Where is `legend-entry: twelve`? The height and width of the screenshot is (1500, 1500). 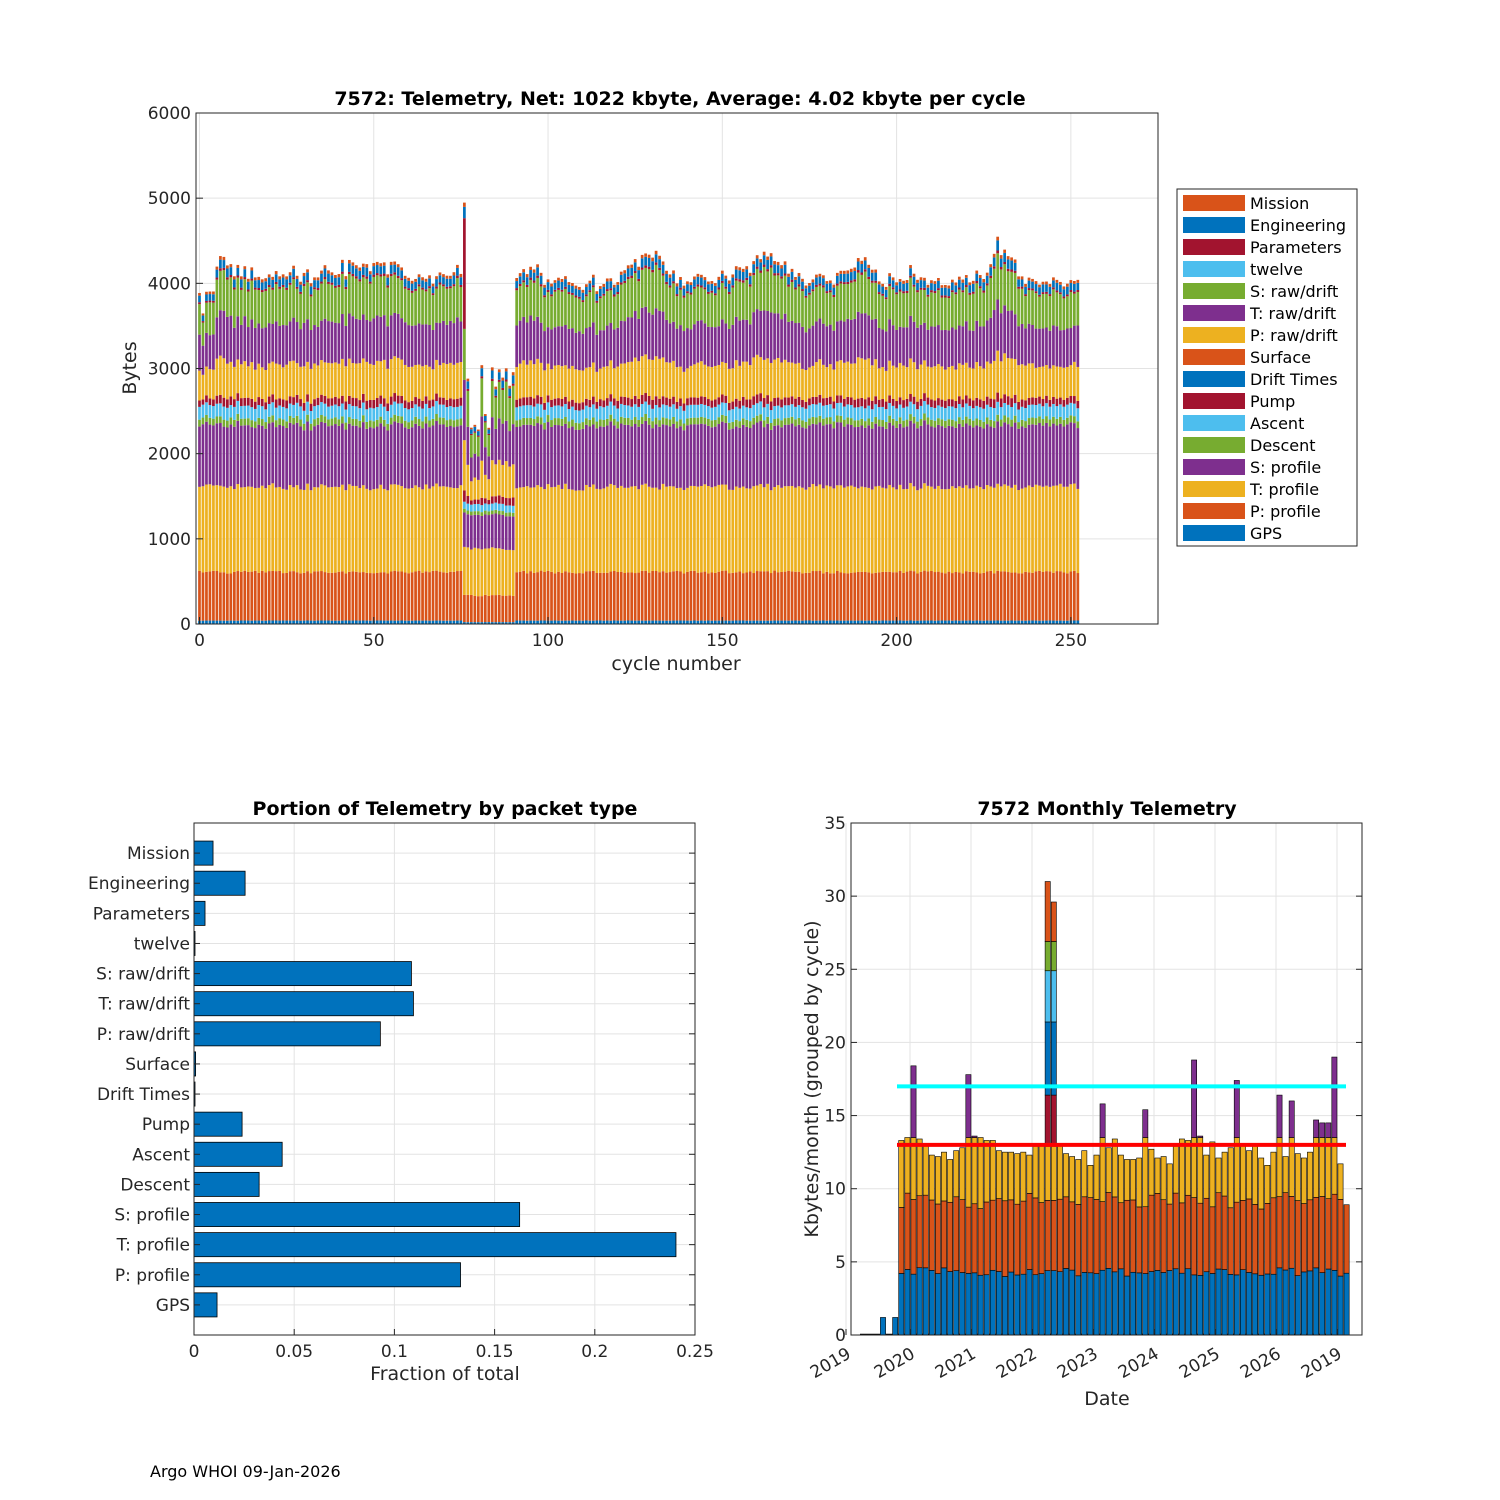 legend-entry: twelve is located at coordinates (1276, 269).